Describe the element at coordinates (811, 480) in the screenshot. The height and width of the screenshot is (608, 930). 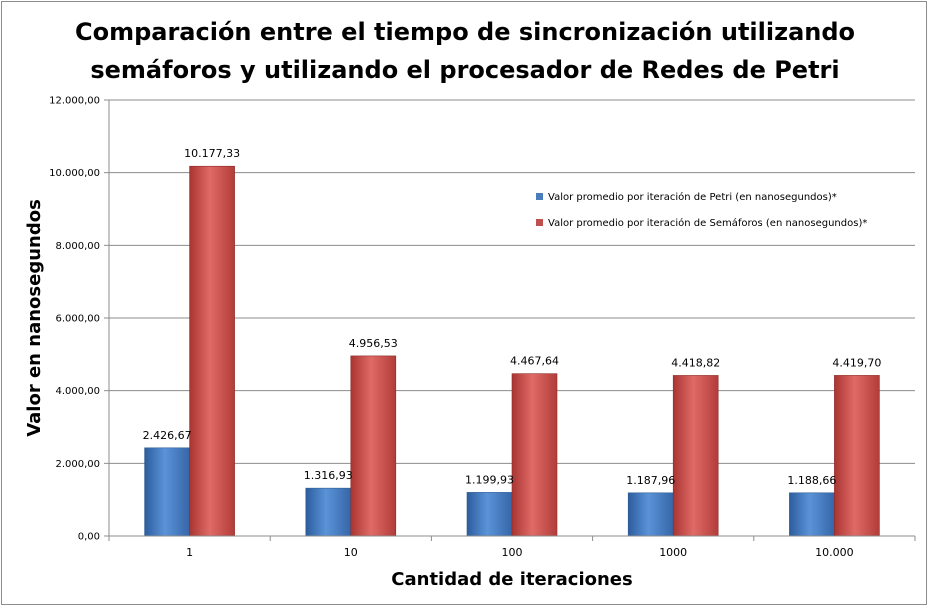
I see `data-label-petri: 1.188,66` at that location.